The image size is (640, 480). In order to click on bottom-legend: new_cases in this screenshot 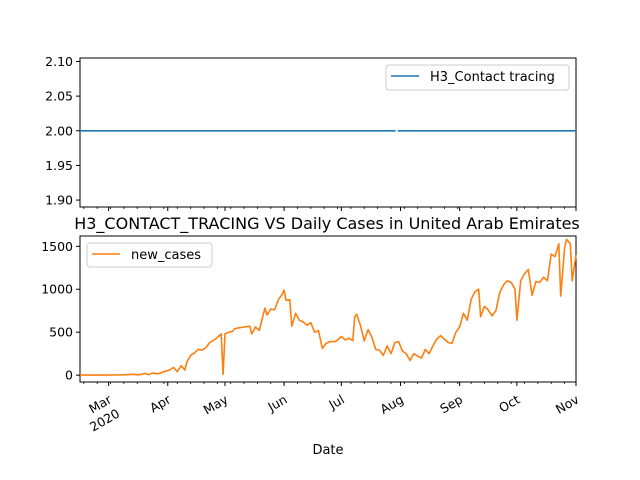, I will do `click(149, 255)`.